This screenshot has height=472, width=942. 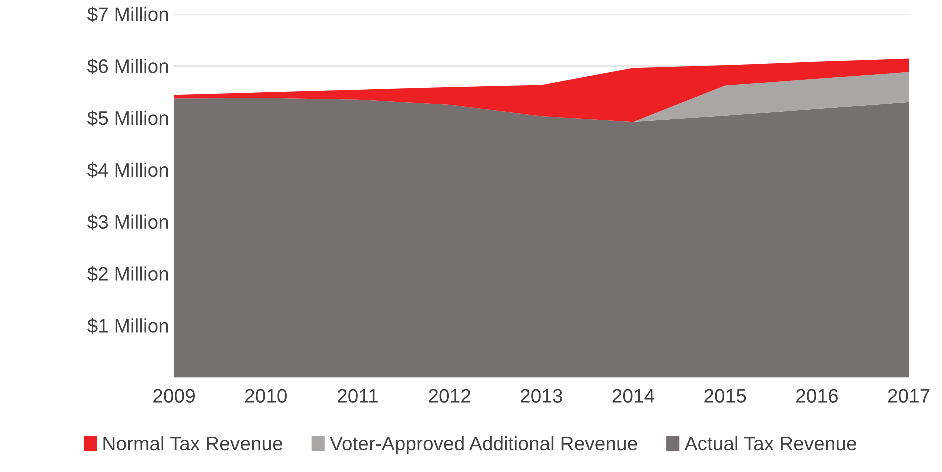 What do you see at coordinates (127, 222) in the screenshot?
I see `y-tick-label: $3 Million` at bounding box center [127, 222].